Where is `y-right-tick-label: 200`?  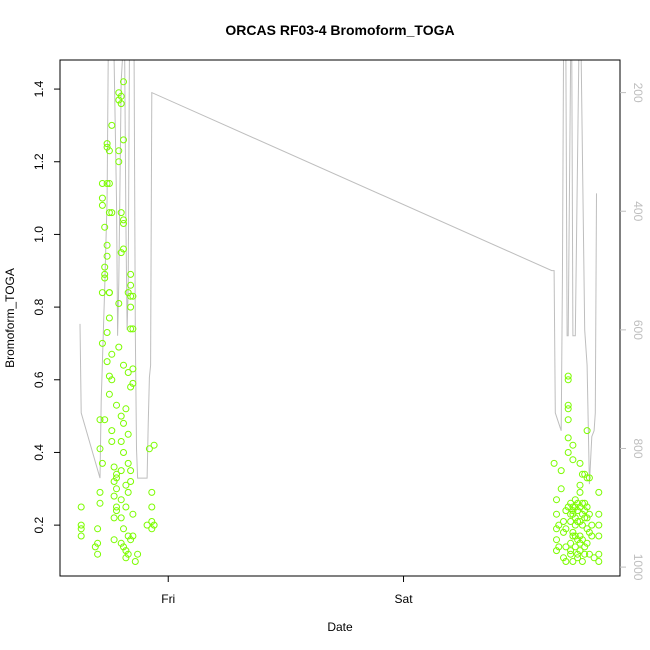 y-right-tick-label: 200 is located at coordinates (638, 93).